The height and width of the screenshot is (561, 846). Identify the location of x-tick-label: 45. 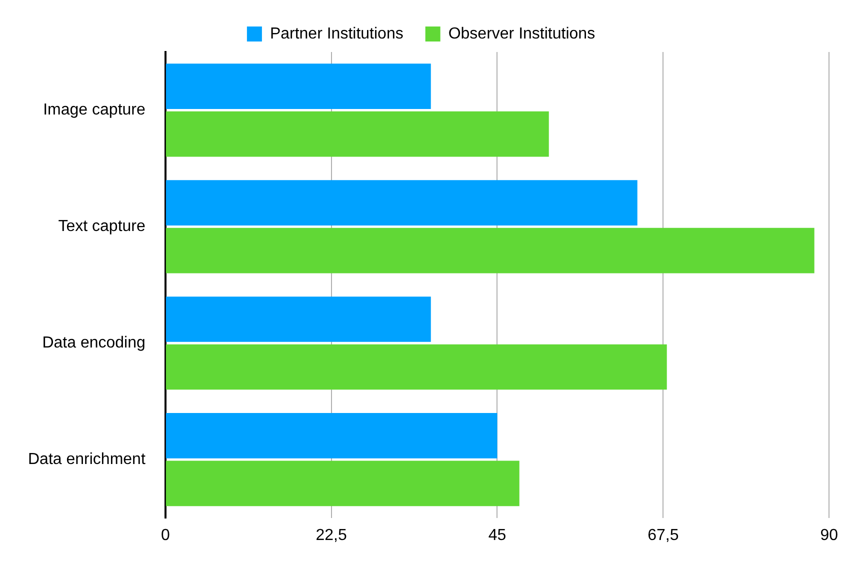
(497, 535).